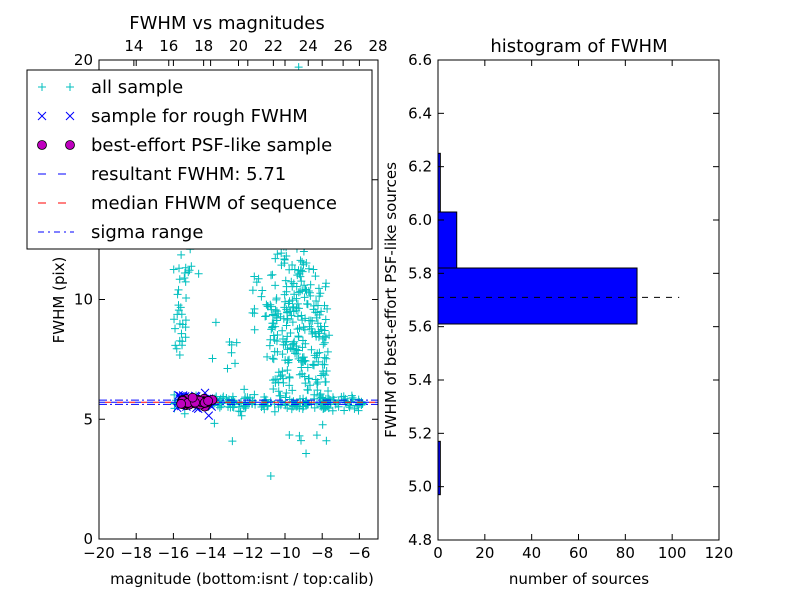 This screenshot has width=800, height=600. Describe the element at coordinates (99, 553) in the screenshot. I see `x-tick-label: −20` at that location.